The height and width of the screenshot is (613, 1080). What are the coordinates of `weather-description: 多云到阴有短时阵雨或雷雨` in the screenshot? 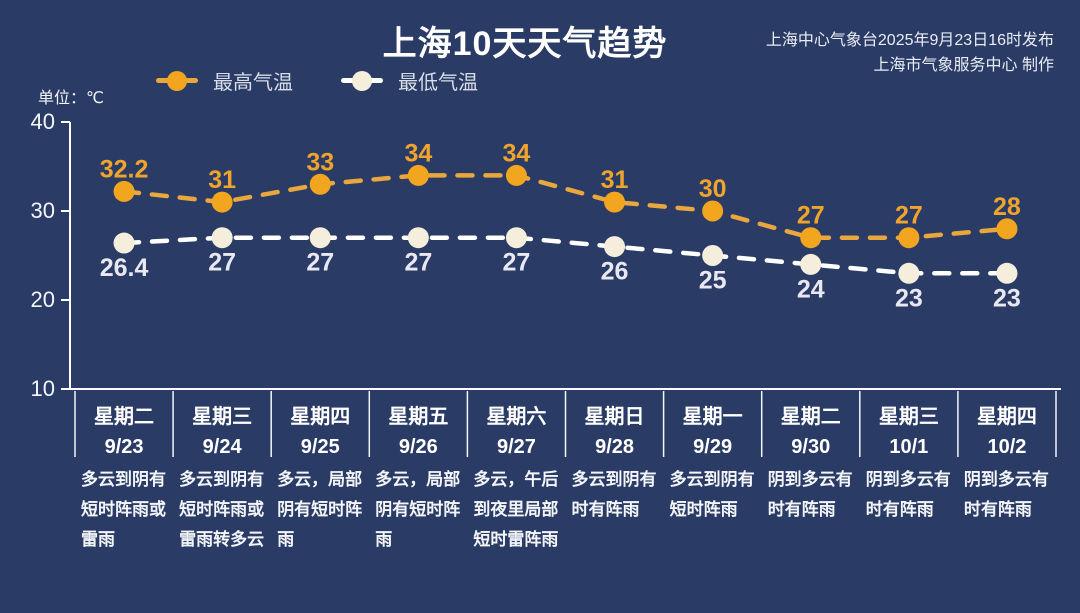 It's located at (123, 509).